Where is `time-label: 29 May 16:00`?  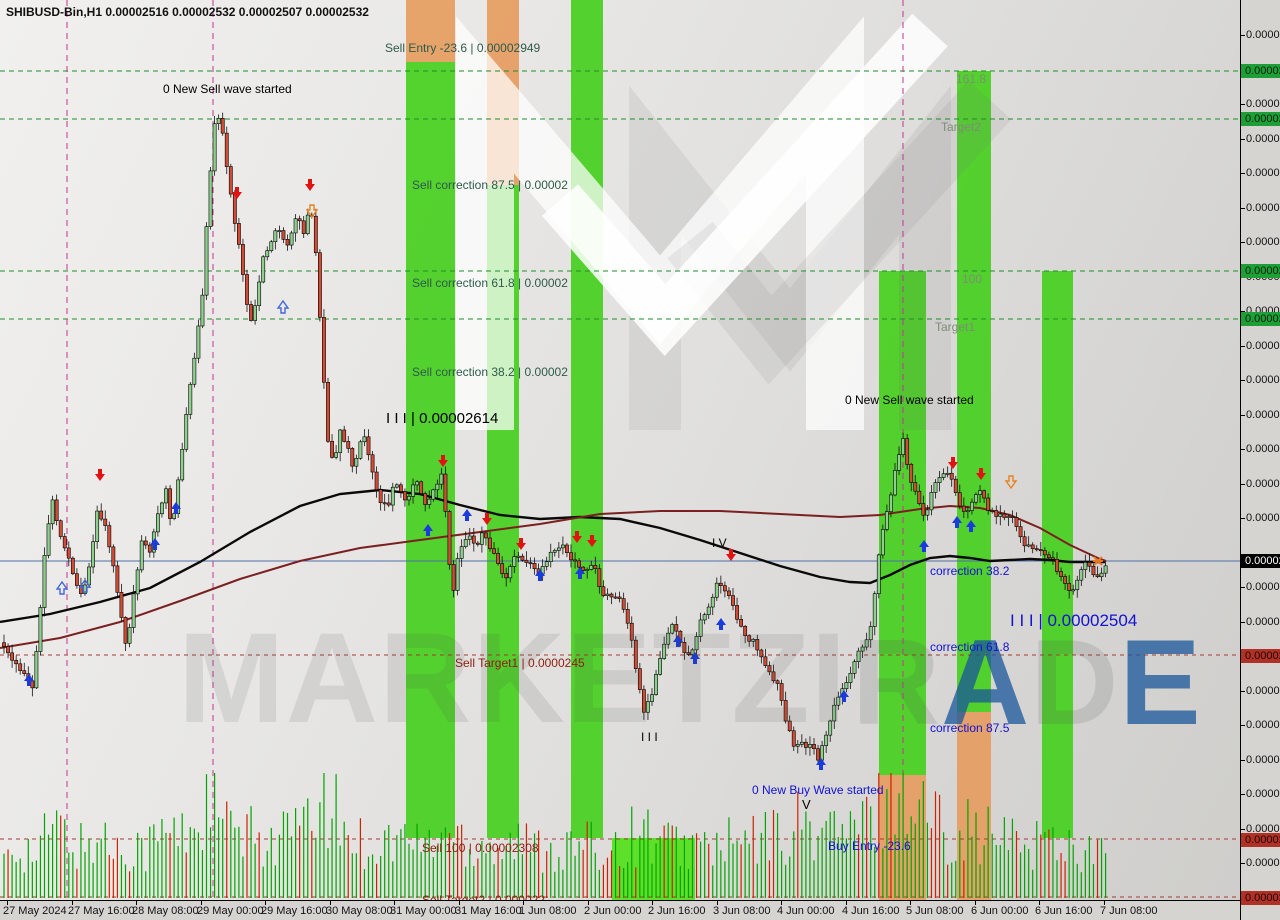 time-label: 29 May 16:00 is located at coordinates (294, 911).